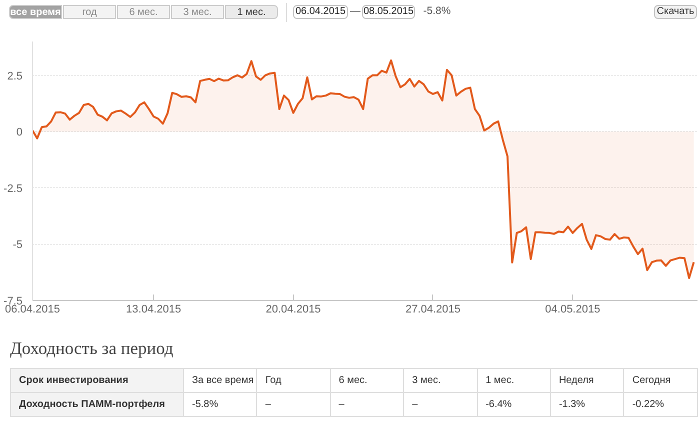 Image resolution: width=700 pixels, height=421 pixels. I want to click on text: Доходность за период, so click(92, 348).